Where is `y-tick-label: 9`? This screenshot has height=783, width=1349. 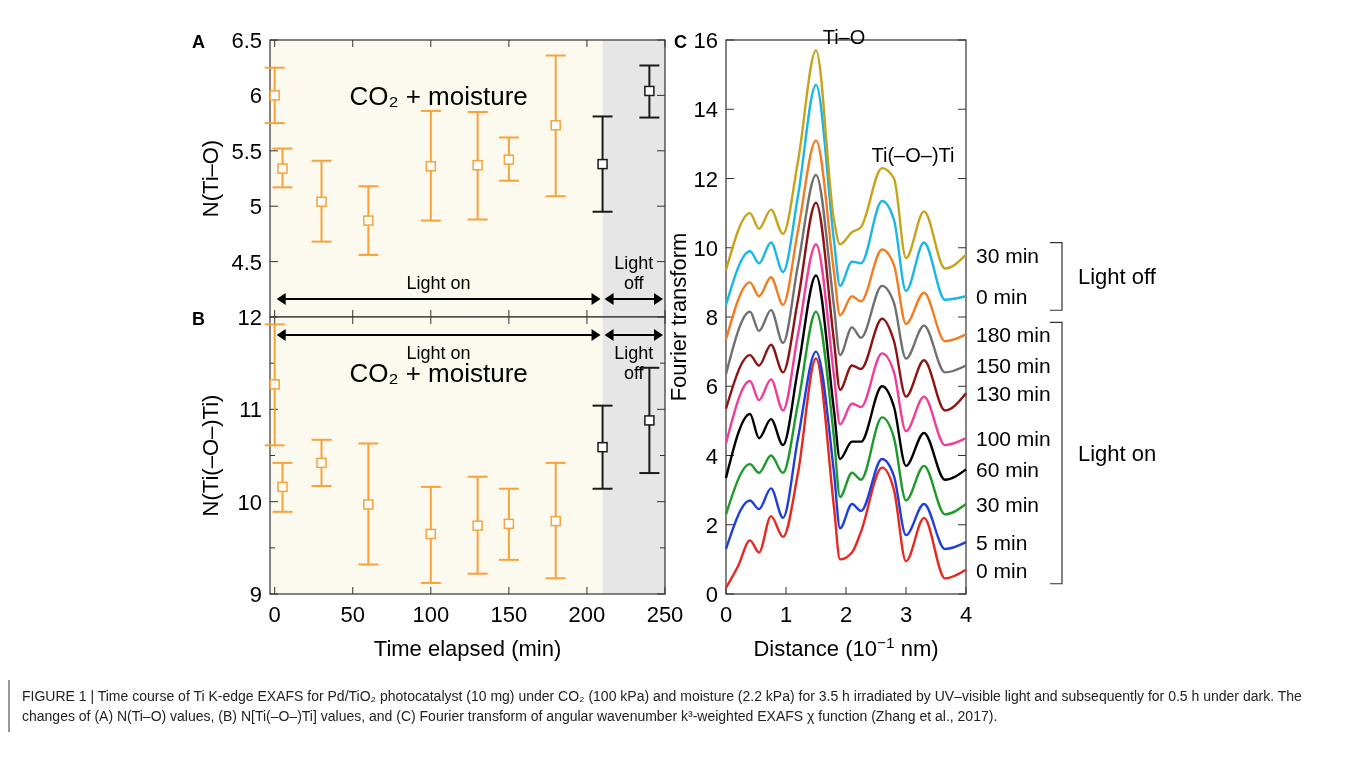 y-tick-label: 9 is located at coordinates (255, 594).